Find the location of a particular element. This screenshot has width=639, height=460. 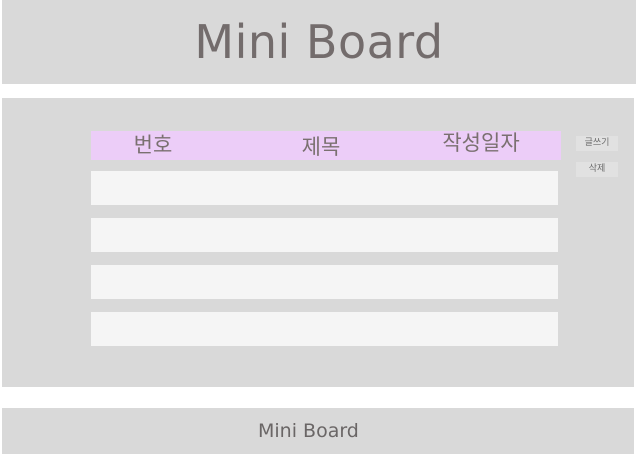

page-title: Mini Board is located at coordinates (319, 42).